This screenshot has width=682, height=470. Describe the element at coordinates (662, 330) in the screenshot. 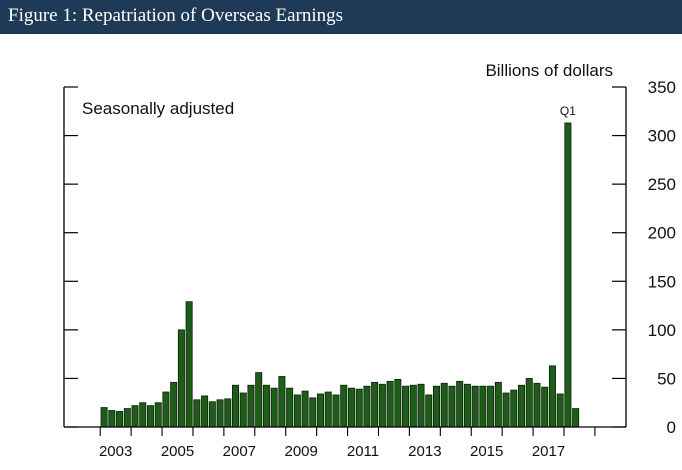

I see `y-tick-label: 100` at that location.